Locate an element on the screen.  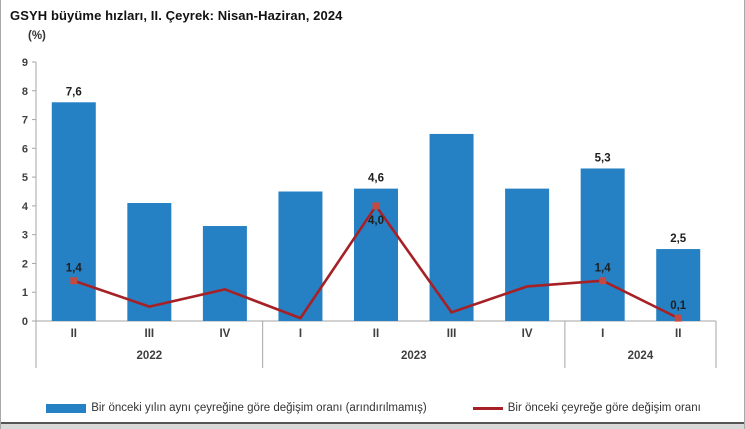
bar-value-label: 7,6 is located at coordinates (74, 92).